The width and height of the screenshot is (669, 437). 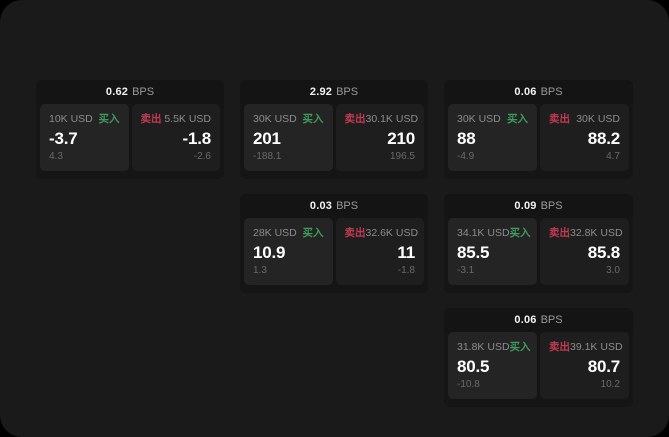 I want to click on sell-delta: -2.6, so click(x=202, y=156).